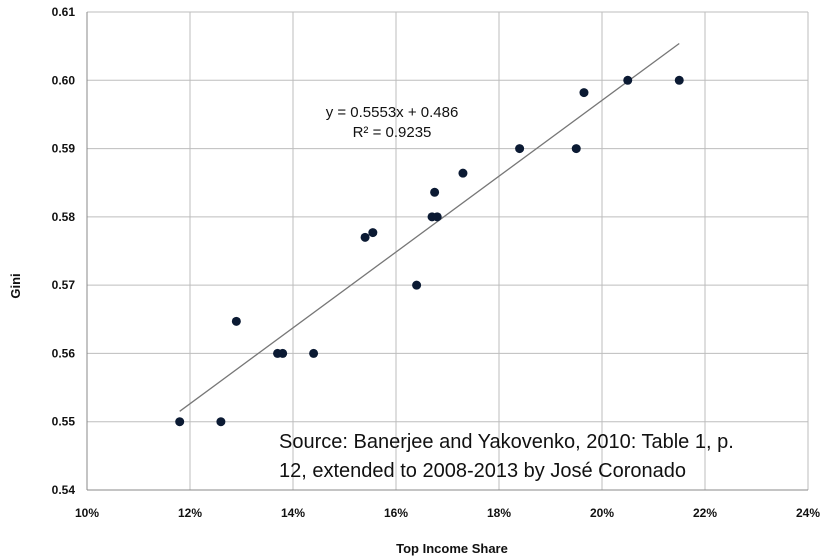 Image resolution: width=826 pixels, height=558 pixels. I want to click on y-tick-label: 0.54, so click(64, 490).